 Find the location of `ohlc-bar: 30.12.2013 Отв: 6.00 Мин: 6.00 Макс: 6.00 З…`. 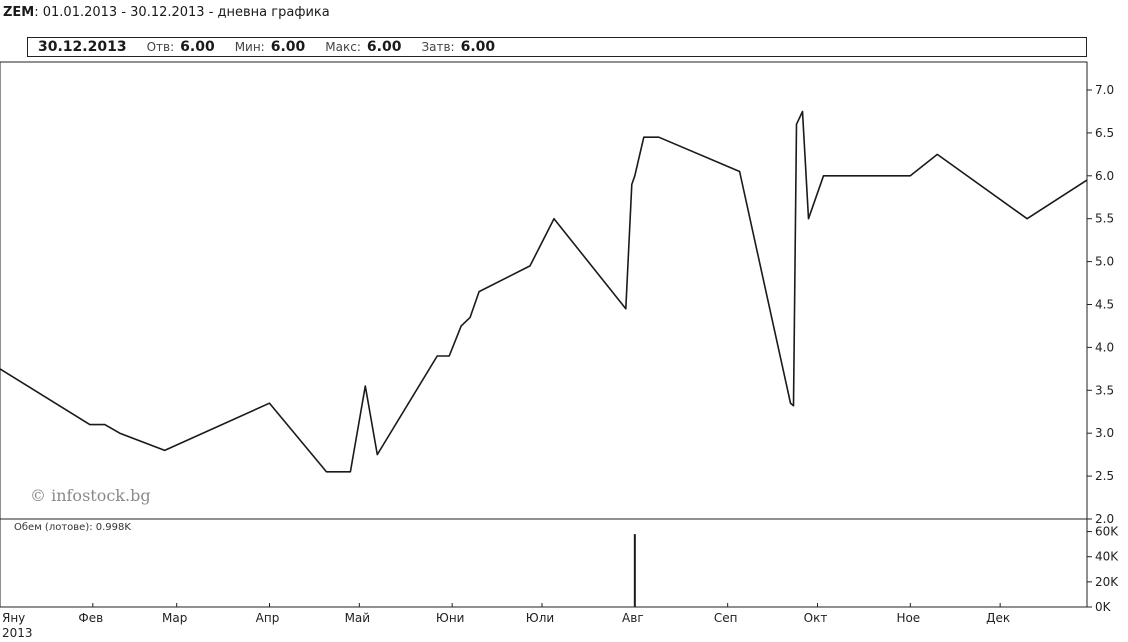

ohlc-bar: 30.12.2013 Отв: 6.00 Мин: 6.00 Макс: 6.00 З… is located at coordinates (557, 47).